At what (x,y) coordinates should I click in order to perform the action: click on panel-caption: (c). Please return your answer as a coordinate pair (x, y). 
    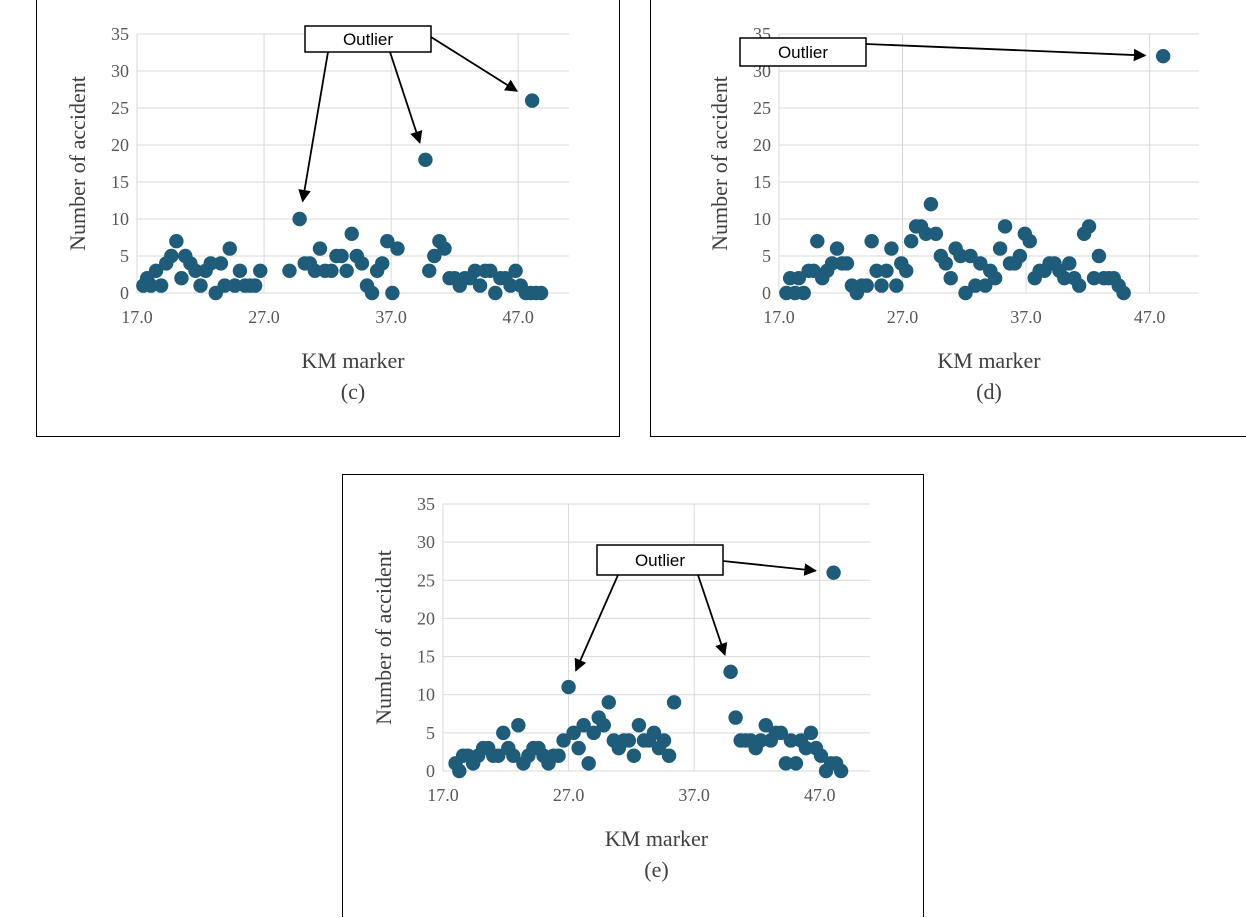
    Looking at the image, I should click on (353, 391).